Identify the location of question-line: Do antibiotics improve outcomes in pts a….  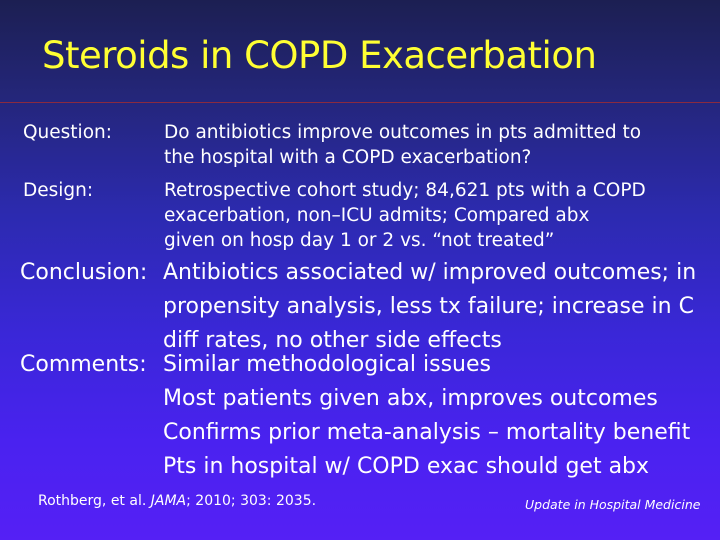
(403, 132).